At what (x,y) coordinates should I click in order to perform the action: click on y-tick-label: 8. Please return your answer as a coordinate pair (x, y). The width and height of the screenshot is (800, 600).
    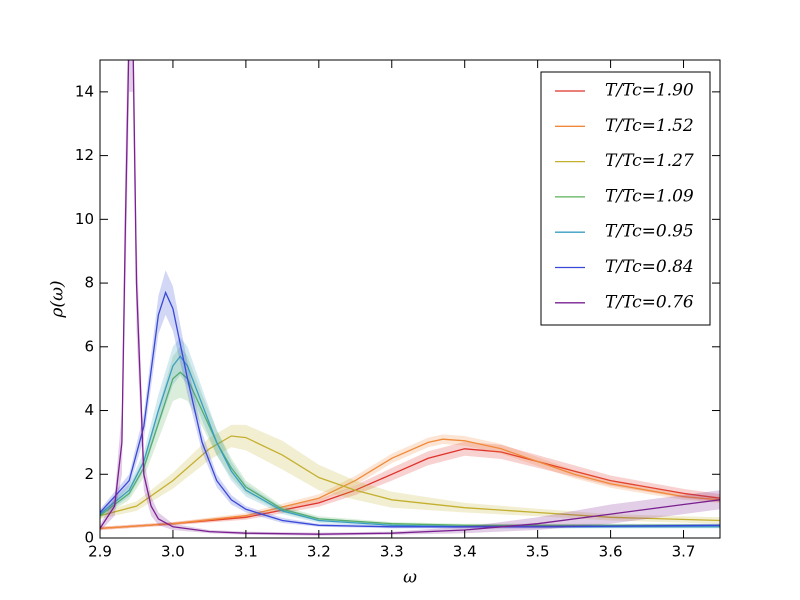
    Looking at the image, I should click on (89, 283).